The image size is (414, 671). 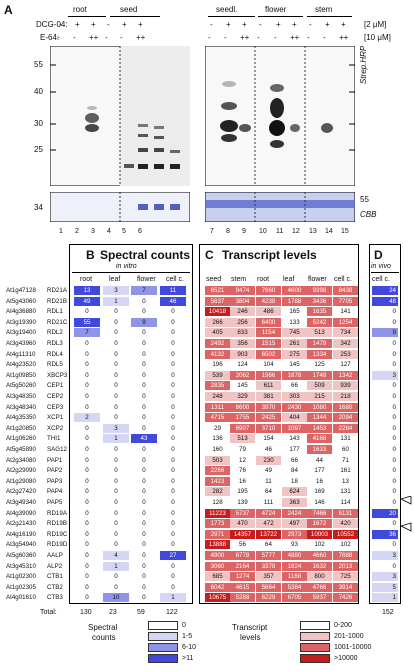 I want to click on spectral-count-cell: 11, so click(x=173, y=290).